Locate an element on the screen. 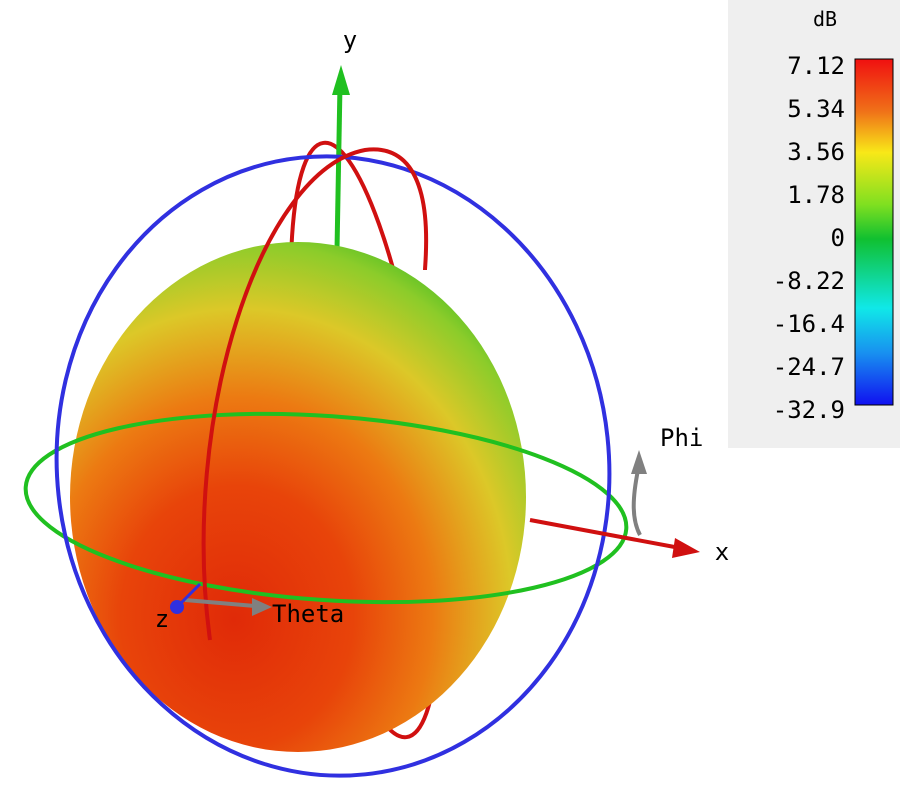 The height and width of the screenshot is (805, 900). y-arrow is located at coordinates (341, 80).